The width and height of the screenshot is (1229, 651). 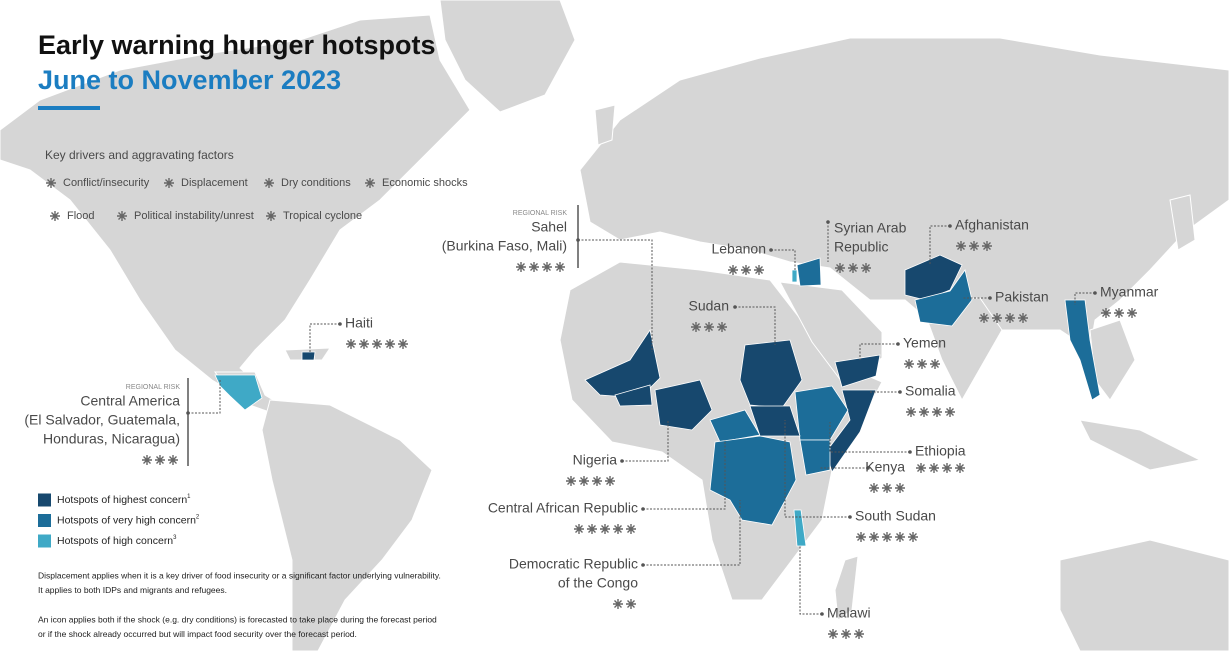 I want to click on hotspot-name: Yemen, so click(x=924, y=343).